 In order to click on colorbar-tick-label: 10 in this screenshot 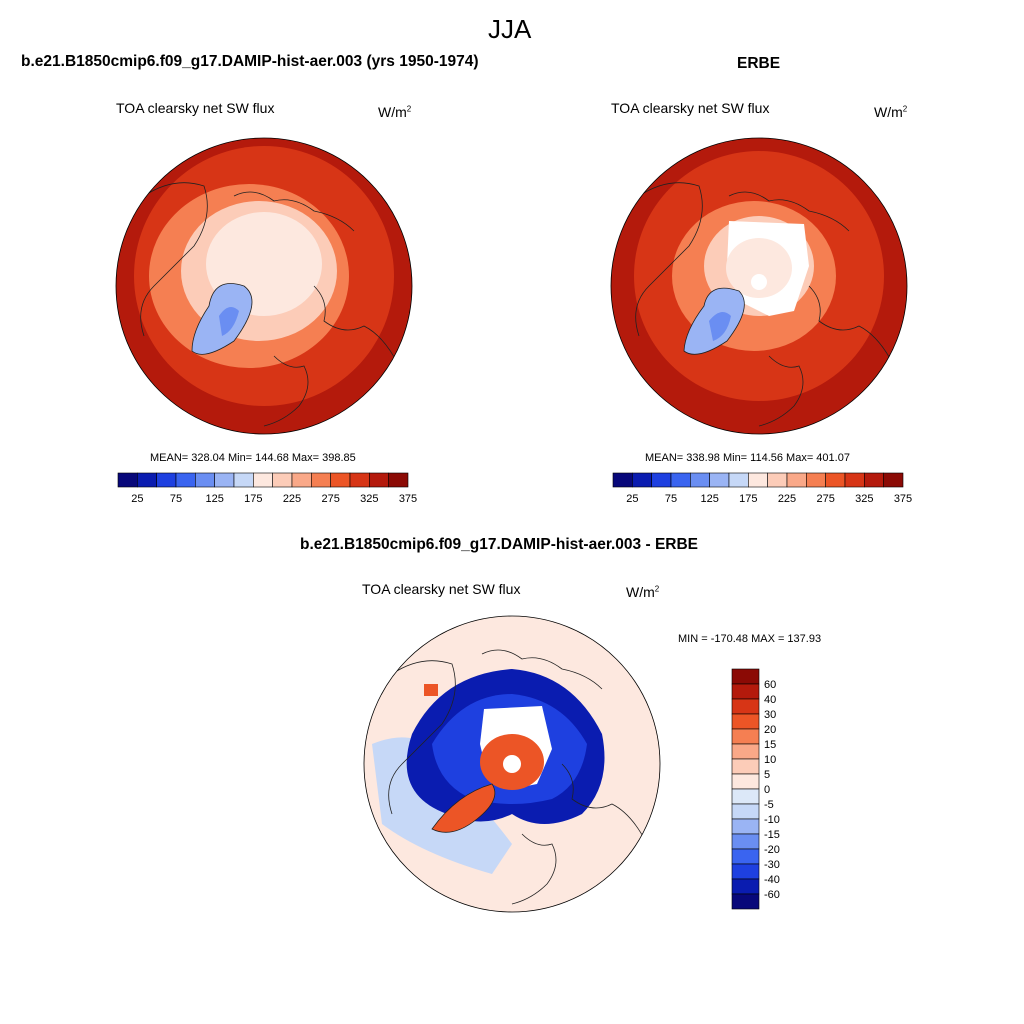, I will do `click(770, 760)`.